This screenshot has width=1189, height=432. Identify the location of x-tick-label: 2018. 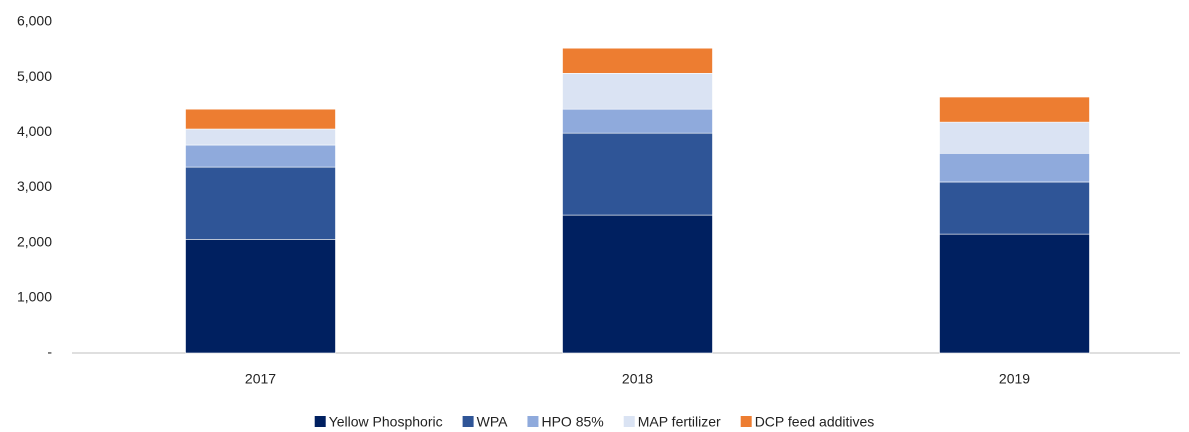
(637, 379).